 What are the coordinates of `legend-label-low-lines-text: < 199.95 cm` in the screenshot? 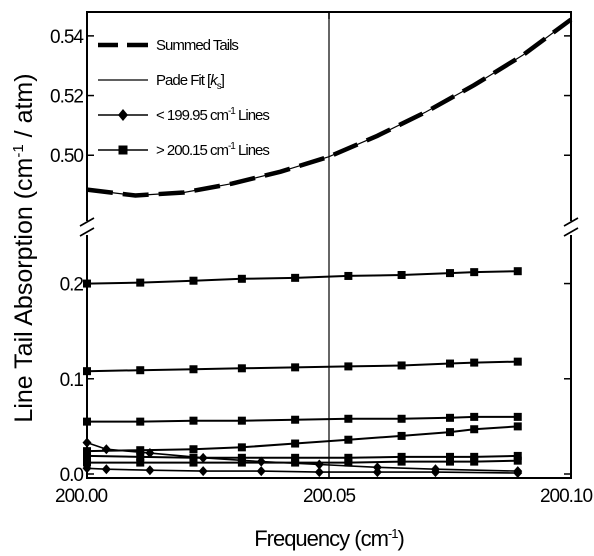 It's located at (192, 115).